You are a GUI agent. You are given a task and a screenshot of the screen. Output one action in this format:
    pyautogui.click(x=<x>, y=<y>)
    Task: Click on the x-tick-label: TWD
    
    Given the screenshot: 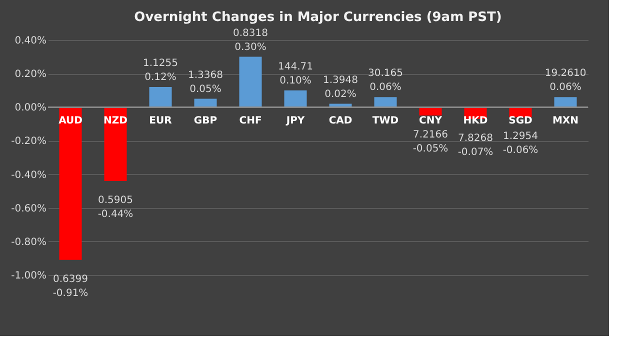 What is the action you would take?
    pyautogui.click(x=385, y=121)
    